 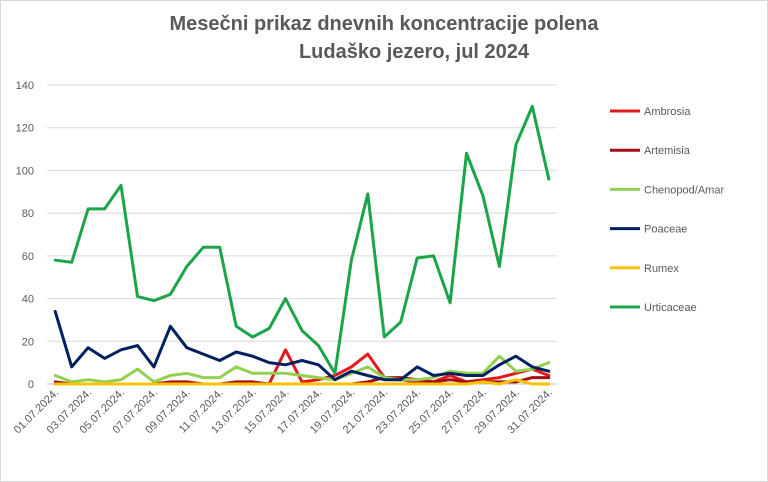 I want to click on y-tick-label: 60, so click(x=28, y=257).